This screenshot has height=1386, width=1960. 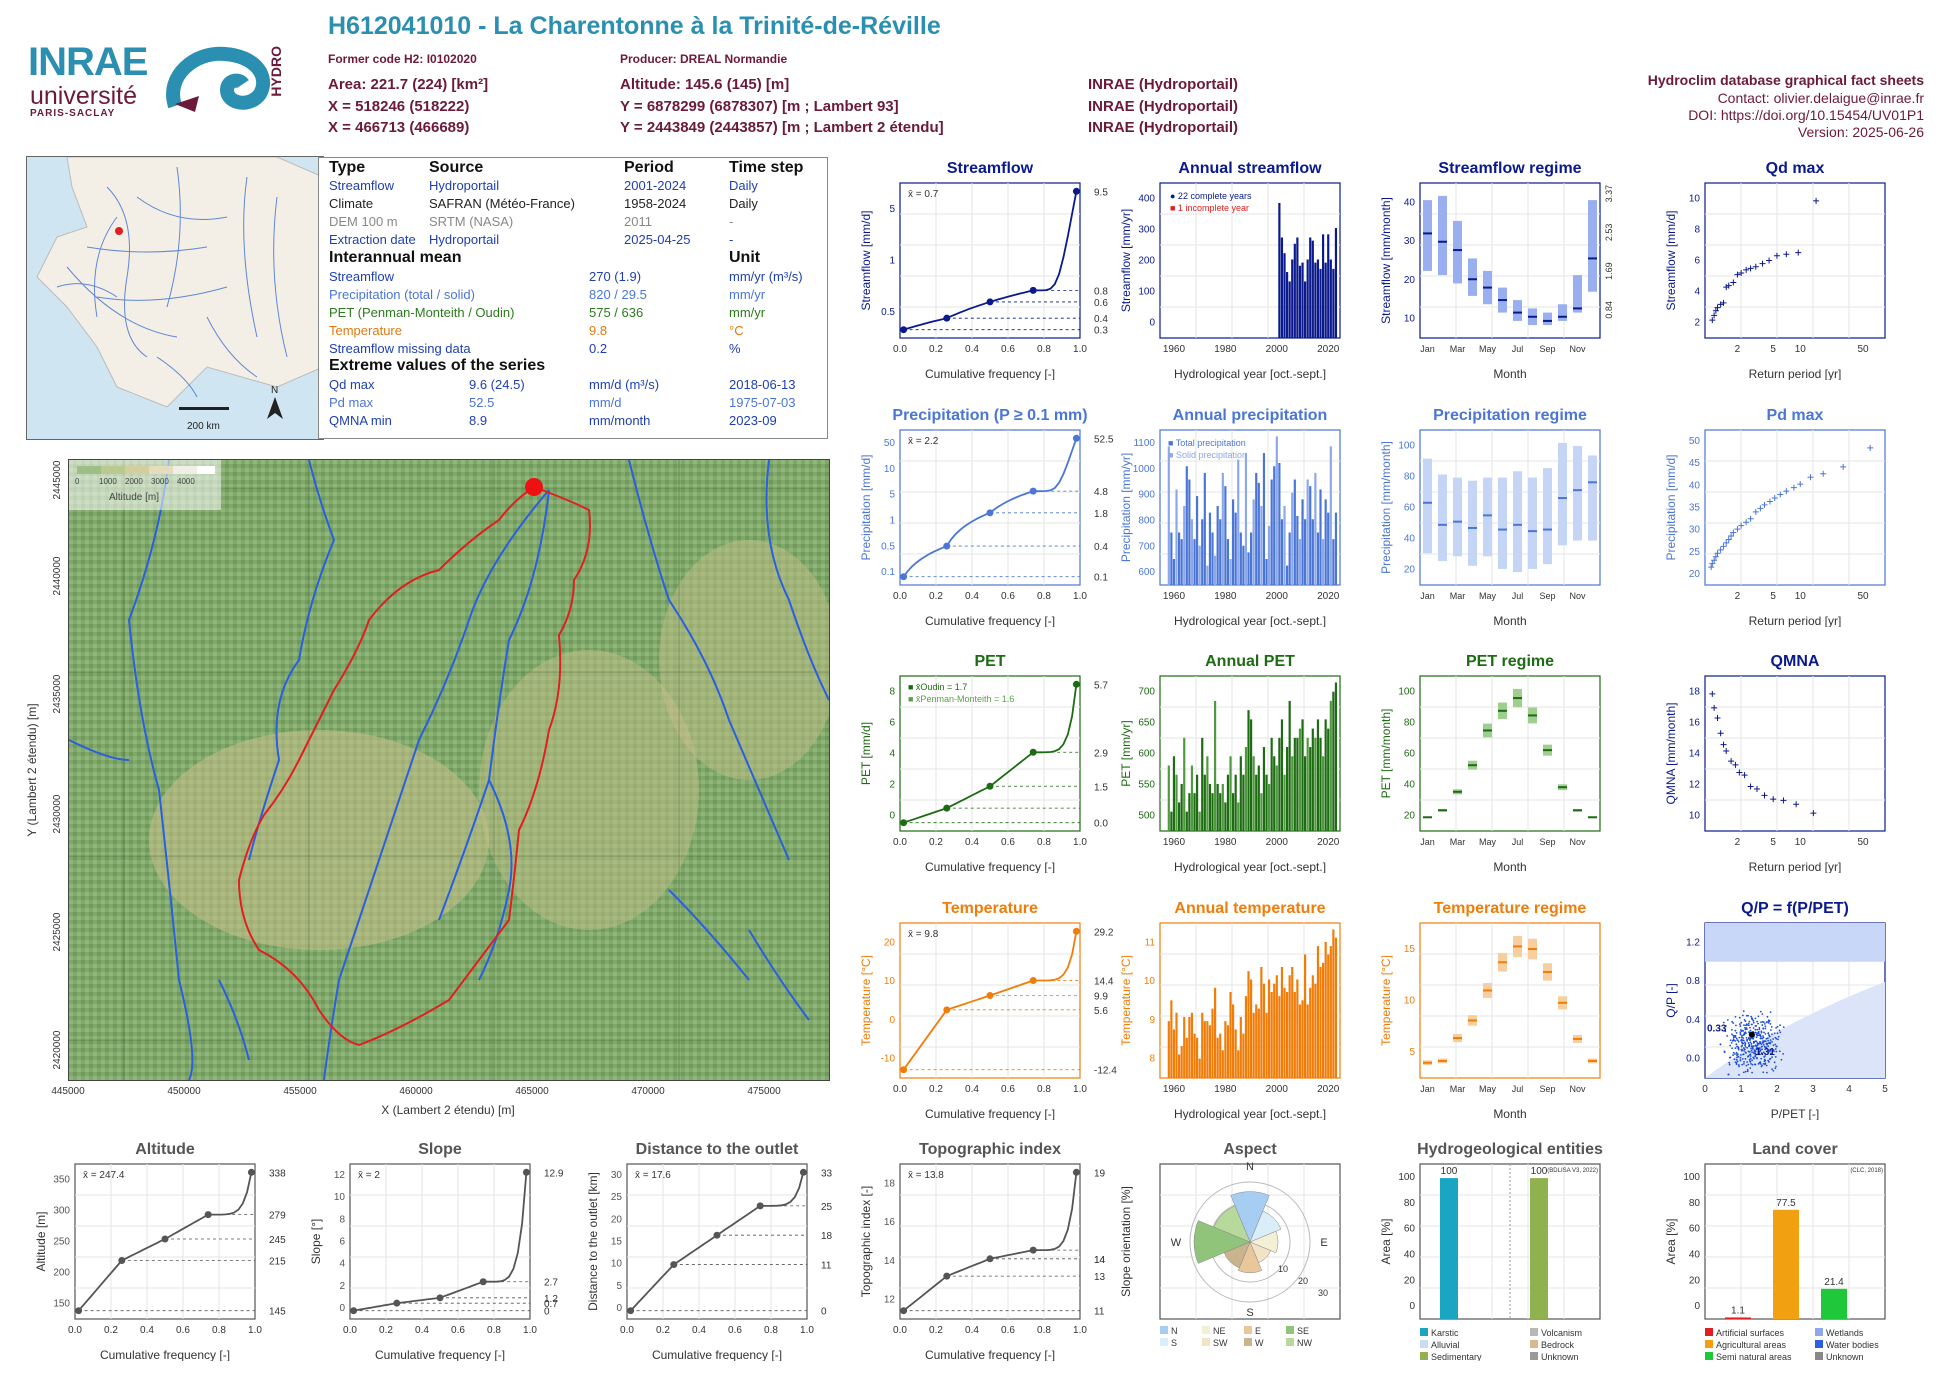 I want to click on x-axis-label: Hydrological year [oct.-sept.], so click(x=1250, y=866).